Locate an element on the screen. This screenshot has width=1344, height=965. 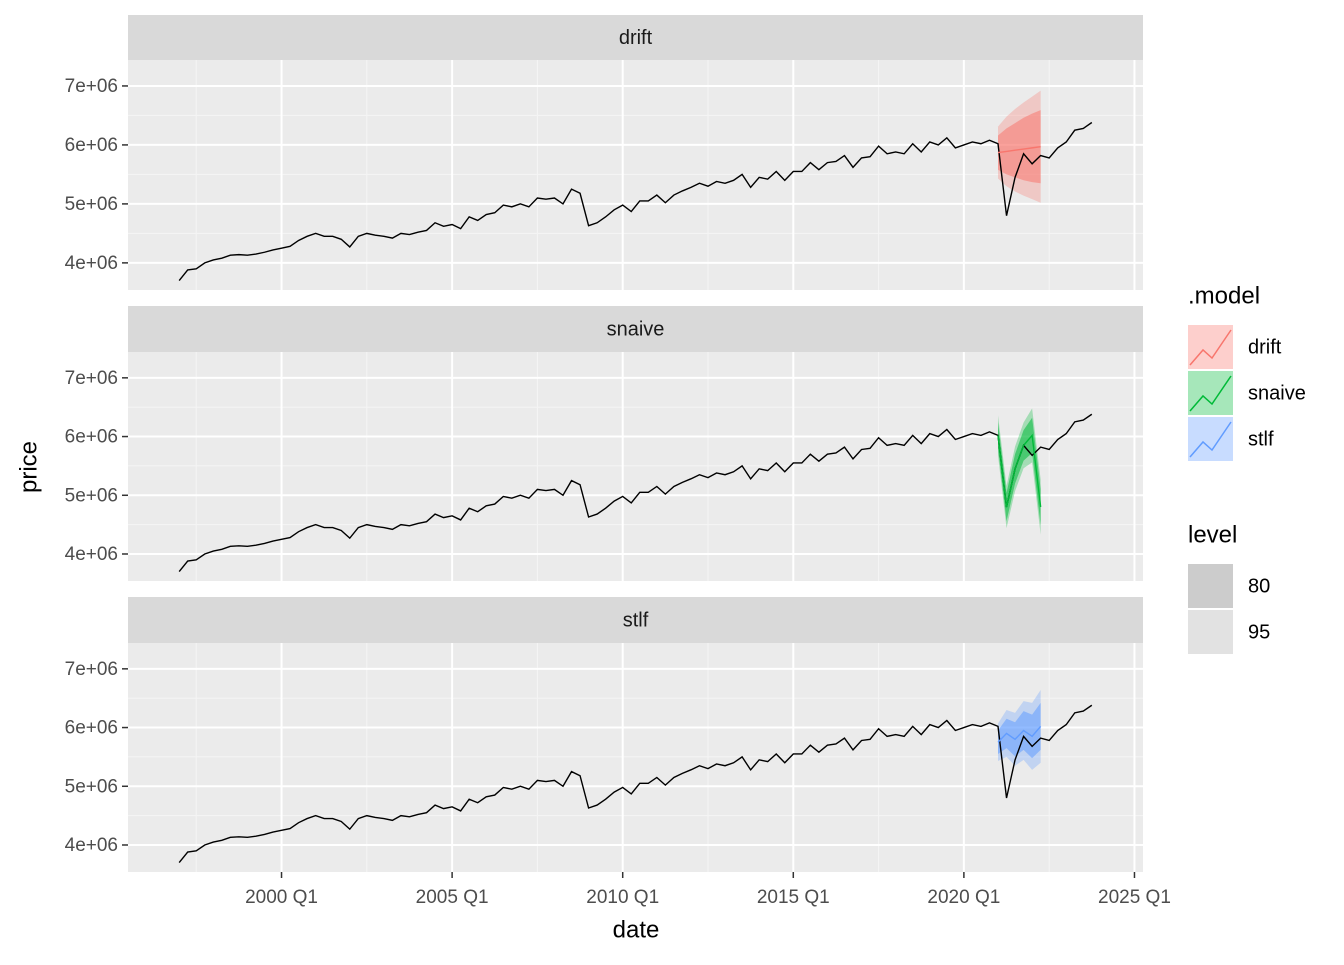
facet-label: stlf is located at coordinates (636, 620).